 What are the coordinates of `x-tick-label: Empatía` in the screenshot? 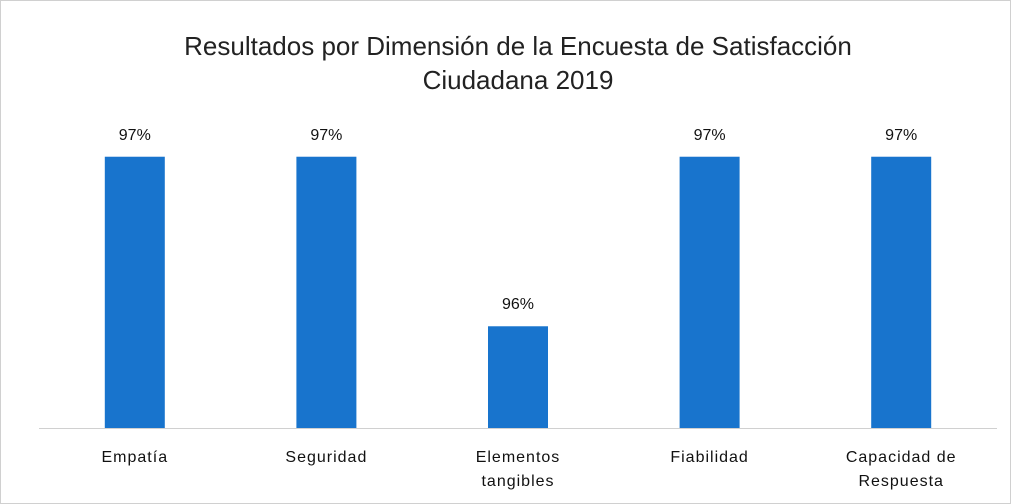 It's located at (135, 457).